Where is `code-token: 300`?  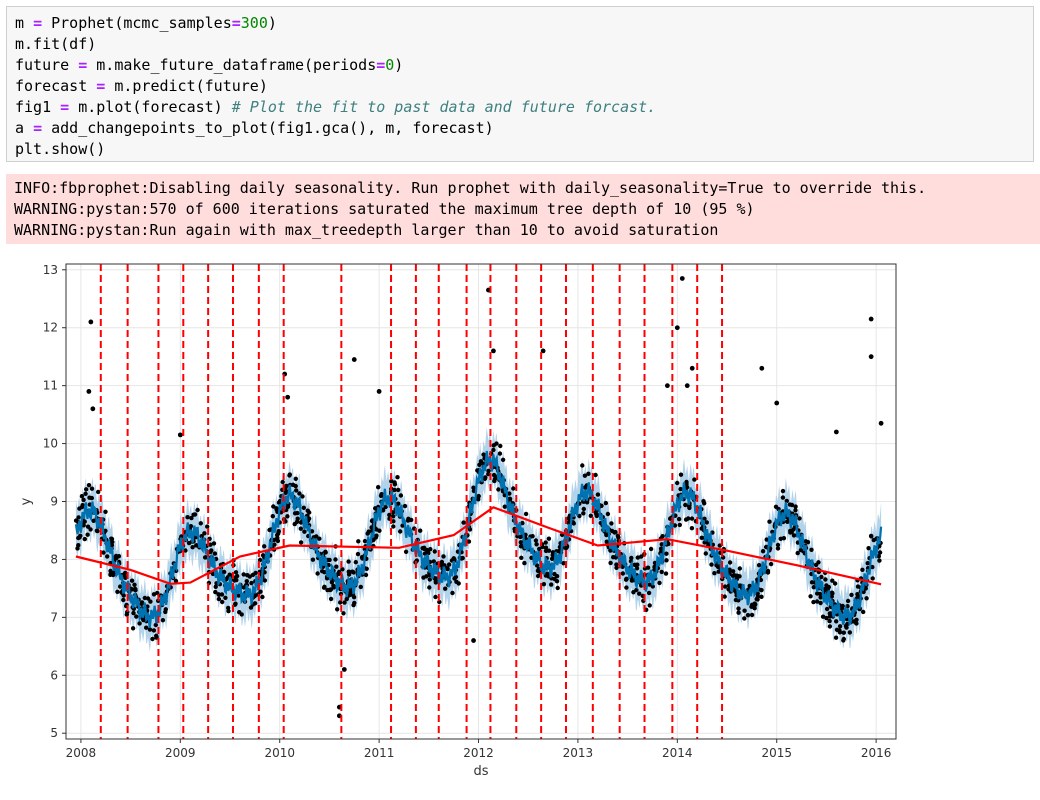
code-token: 300 is located at coordinates (254, 23).